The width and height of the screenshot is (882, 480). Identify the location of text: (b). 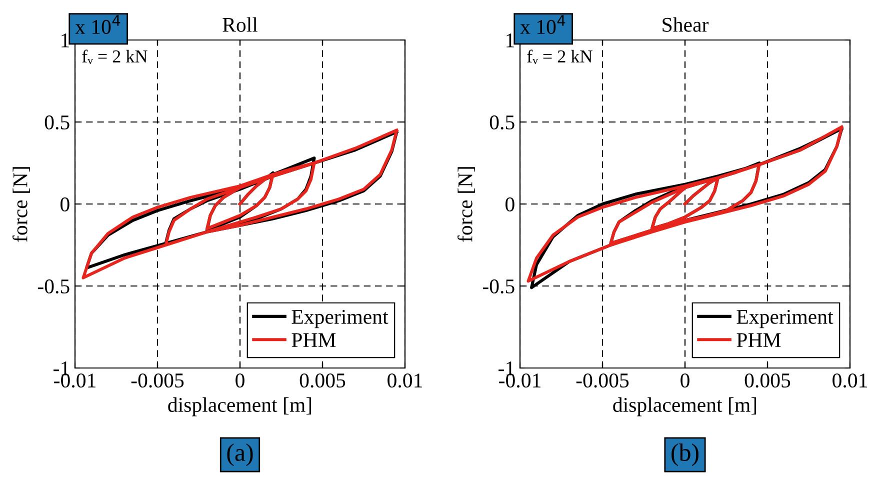
(685, 454).